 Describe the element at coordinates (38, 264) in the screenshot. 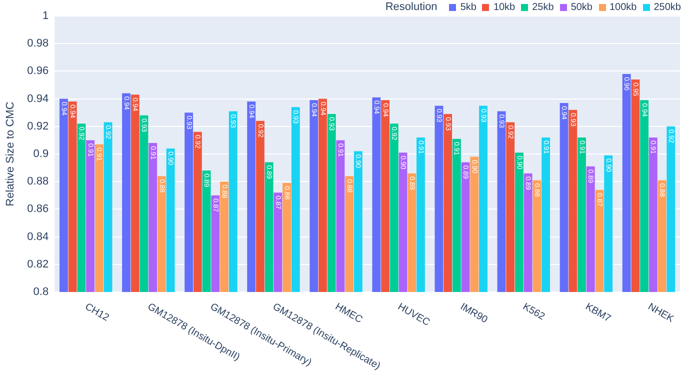

I see `y-tick-label: 0.82` at that location.